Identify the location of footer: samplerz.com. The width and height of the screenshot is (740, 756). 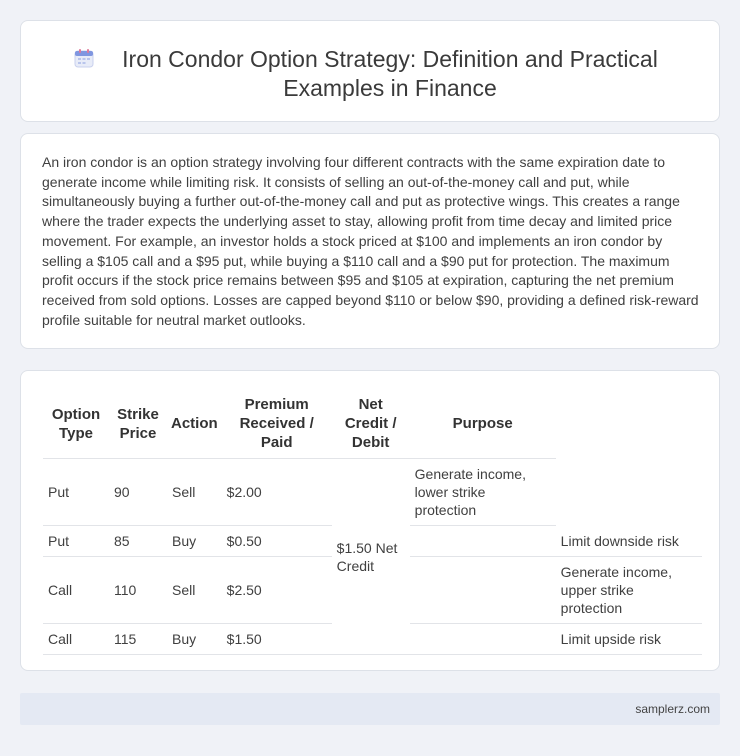
(370, 709).